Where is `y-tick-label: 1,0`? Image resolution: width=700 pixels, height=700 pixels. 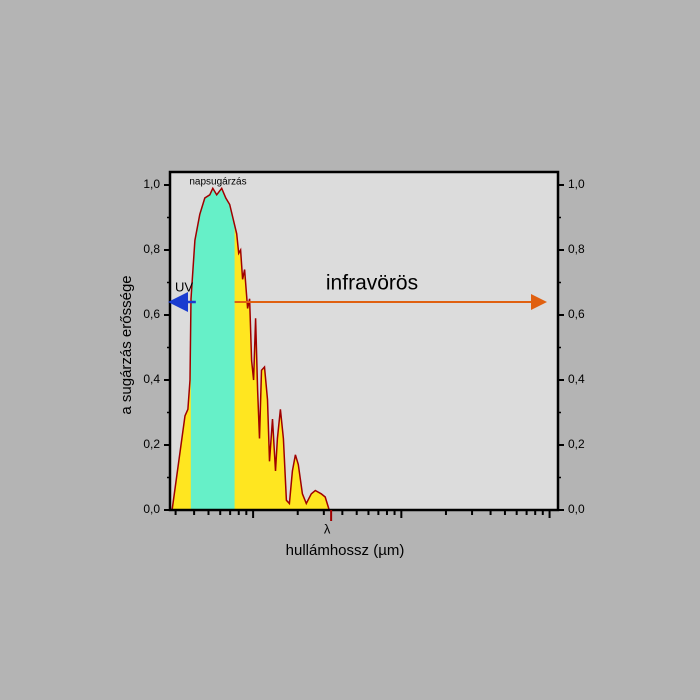 y-tick-label: 1,0 is located at coordinates (151, 184).